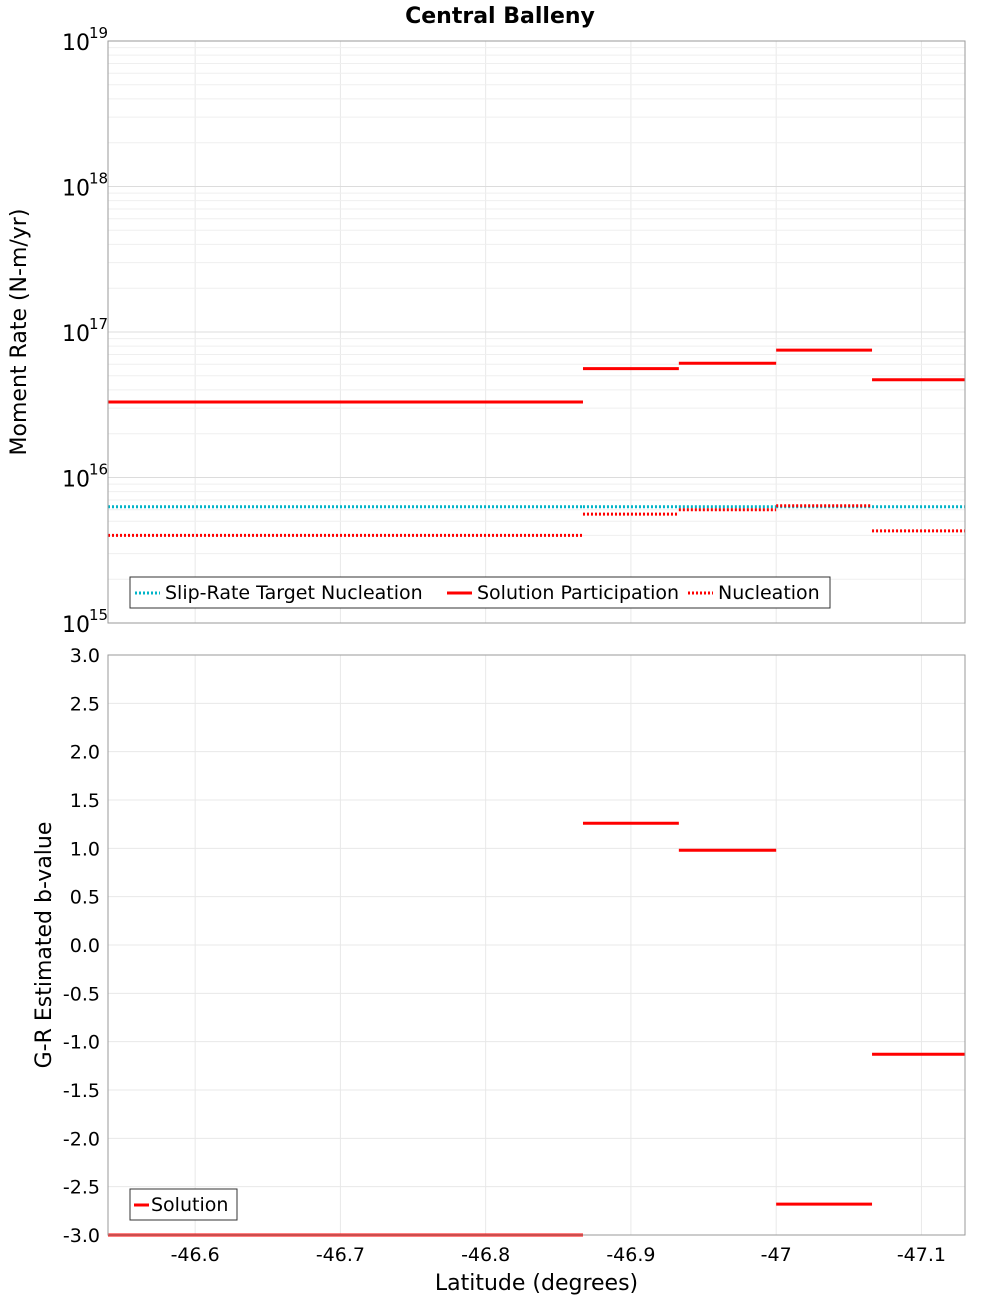 Image resolution: width=1000 pixels, height=1304 pixels. I want to click on top-y-tick-exponent: 16, so click(98, 470).